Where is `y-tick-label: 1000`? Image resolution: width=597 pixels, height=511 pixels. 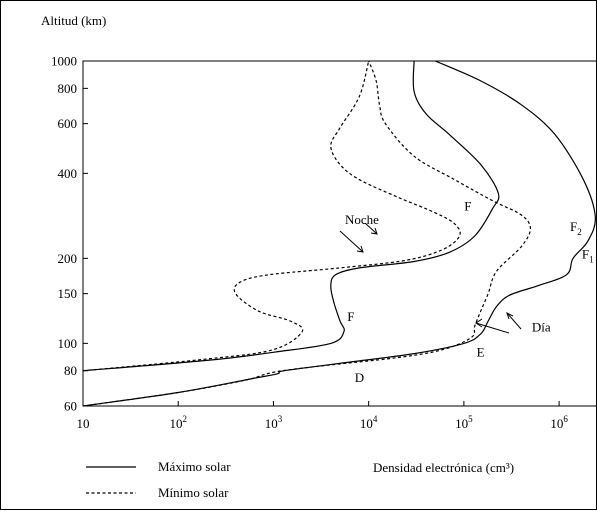 y-tick-label: 1000 is located at coordinates (64, 61).